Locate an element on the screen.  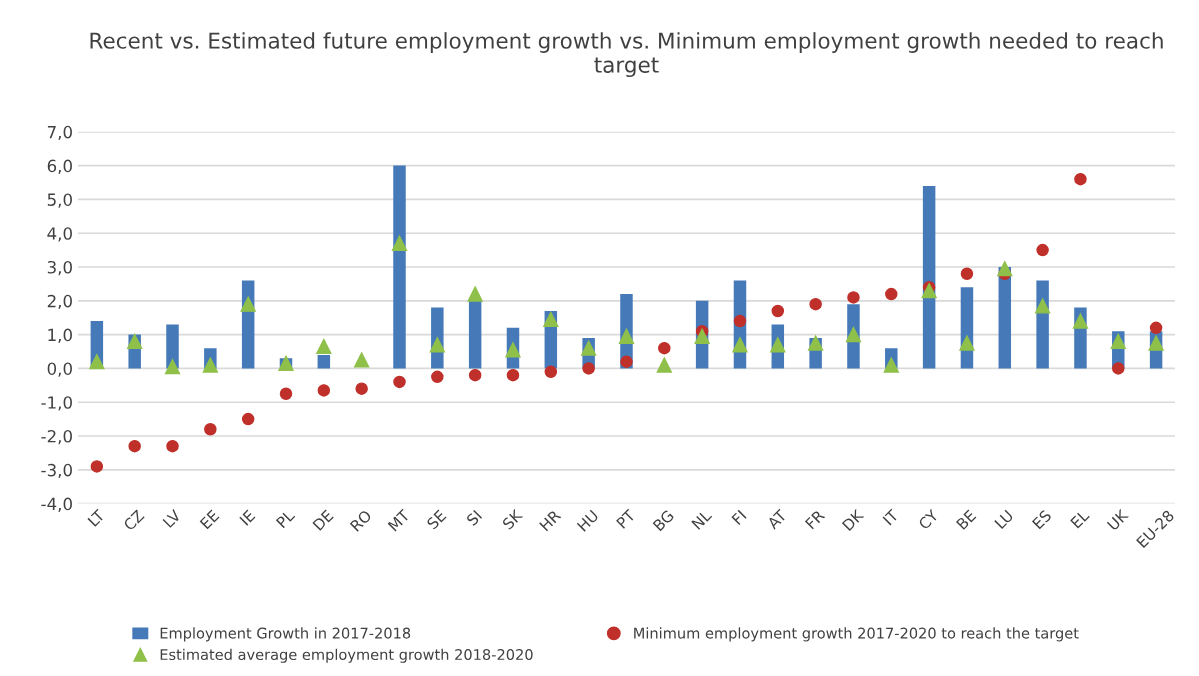
y-tick-label: 5,0 is located at coordinates (59, 200).